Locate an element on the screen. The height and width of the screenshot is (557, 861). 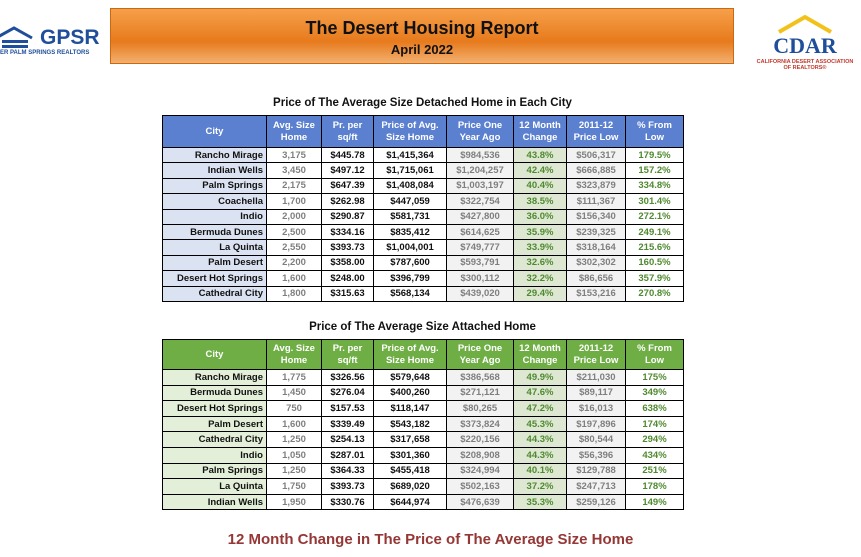
cell: 179.5% is located at coordinates (654, 155).